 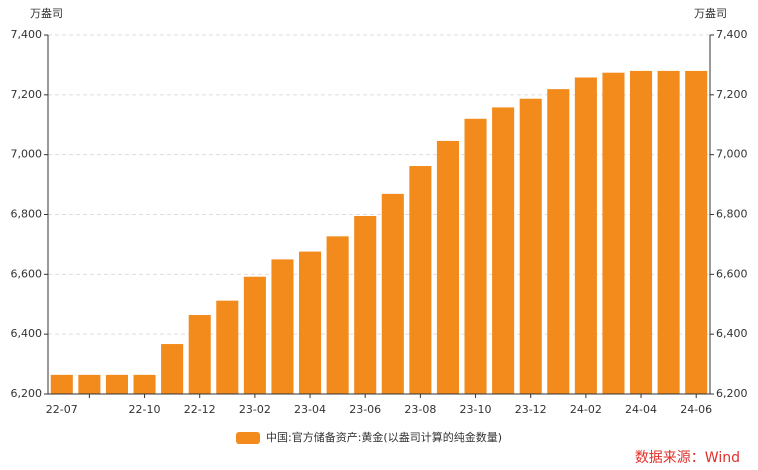 I want to click on x-tick-label: 22-07, so click(x=62, y=409).